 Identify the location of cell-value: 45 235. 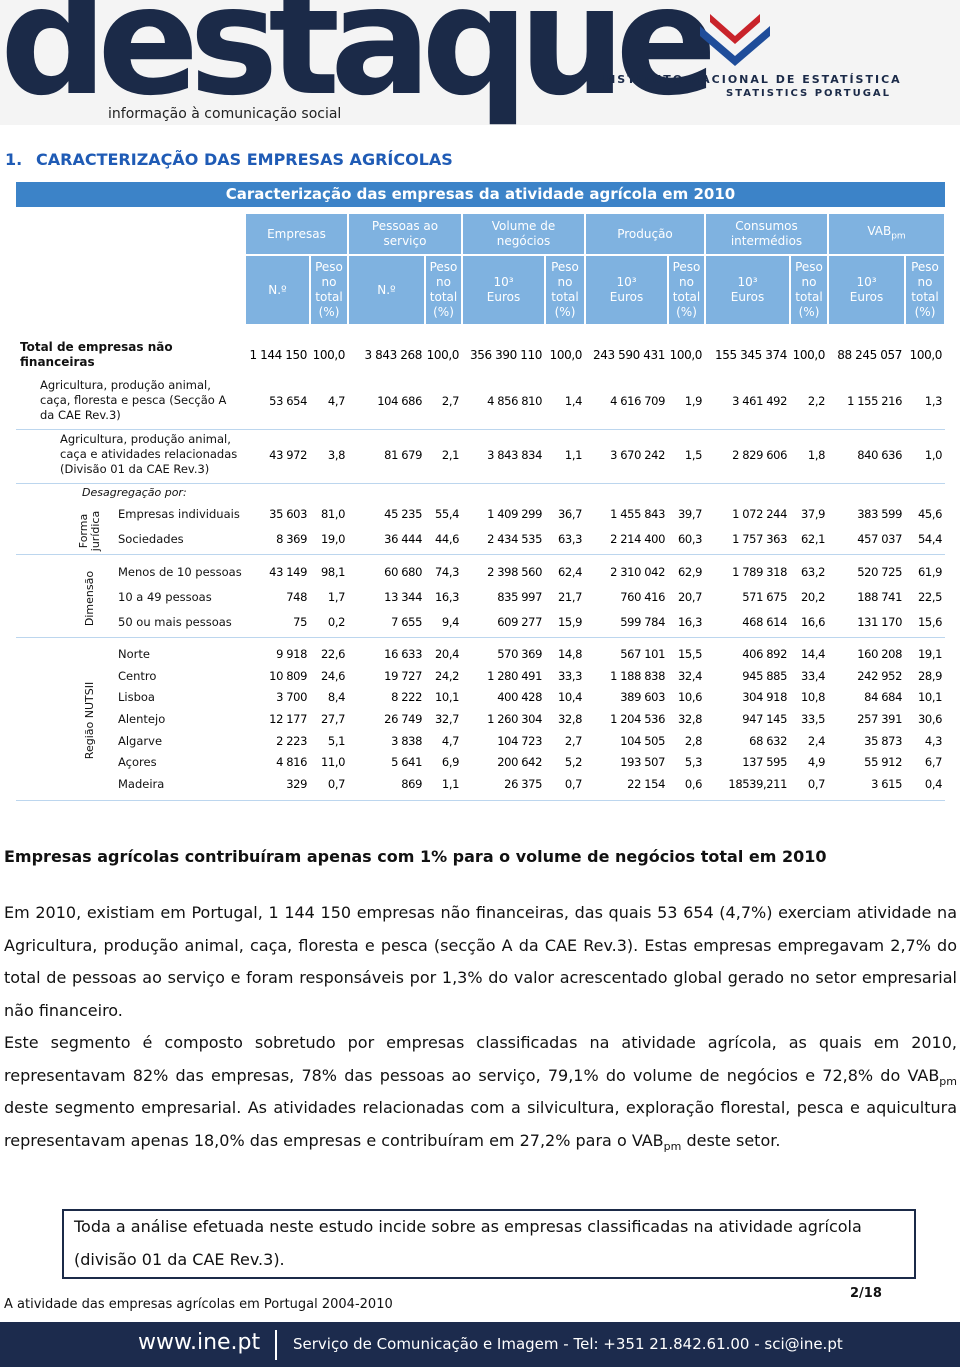
(403, 514).